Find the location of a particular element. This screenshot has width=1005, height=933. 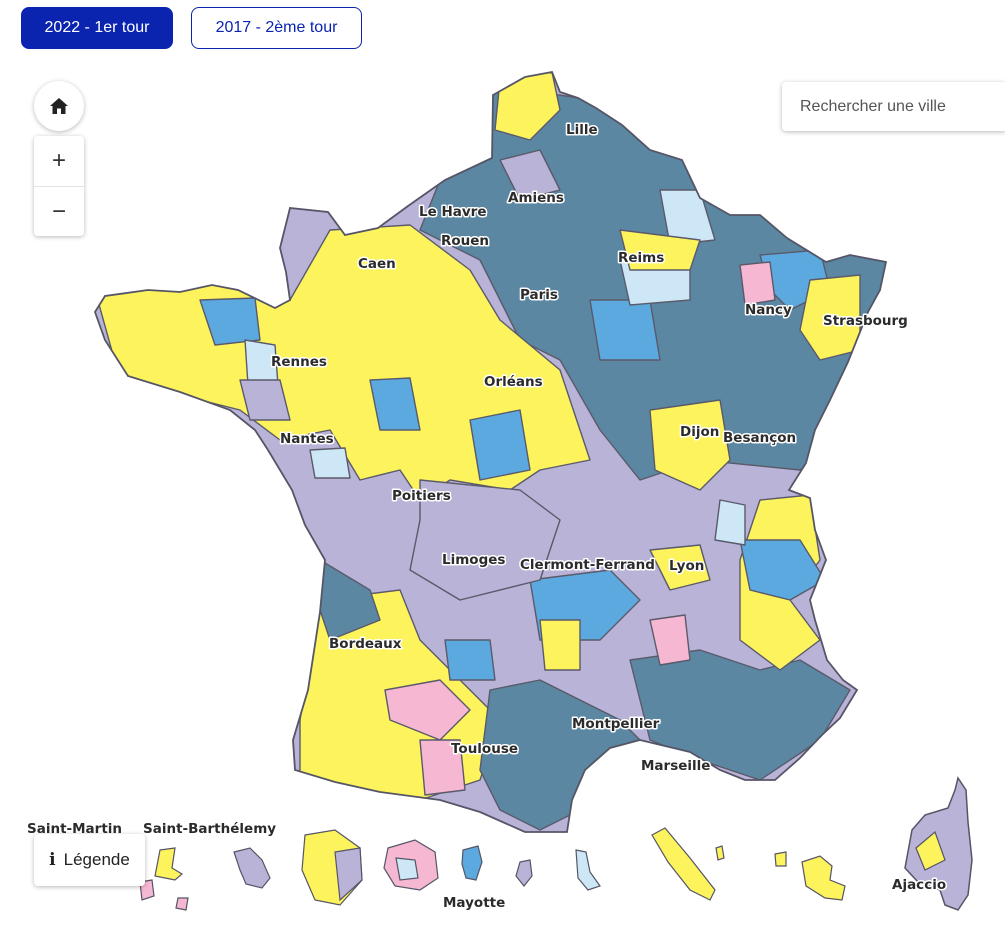

city-search-input is located at coordinates (893, 106).